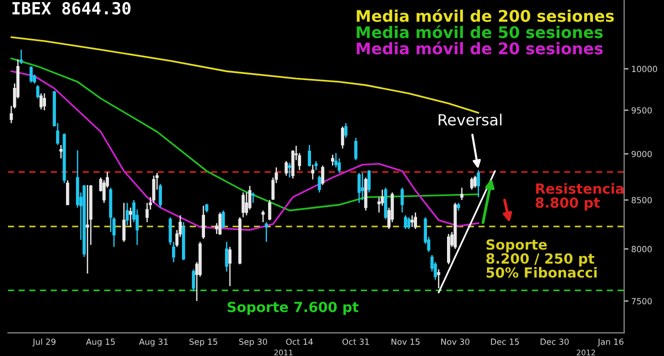 Image resolution: width=664 pixels, height=356 pixels. I want to click on y-tick-label: 9000, so click(642, 154).